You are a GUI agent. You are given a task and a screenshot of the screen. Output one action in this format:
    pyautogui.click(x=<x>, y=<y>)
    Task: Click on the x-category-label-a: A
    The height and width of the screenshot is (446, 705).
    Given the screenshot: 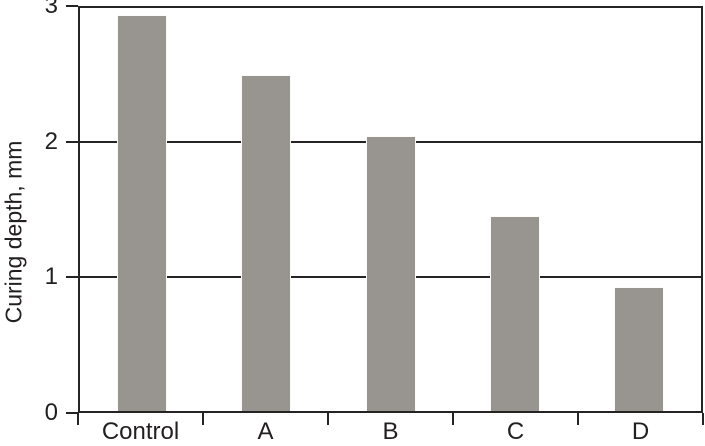 What is the action you would take?
    pyautogui.click(x=265, y=431)
    